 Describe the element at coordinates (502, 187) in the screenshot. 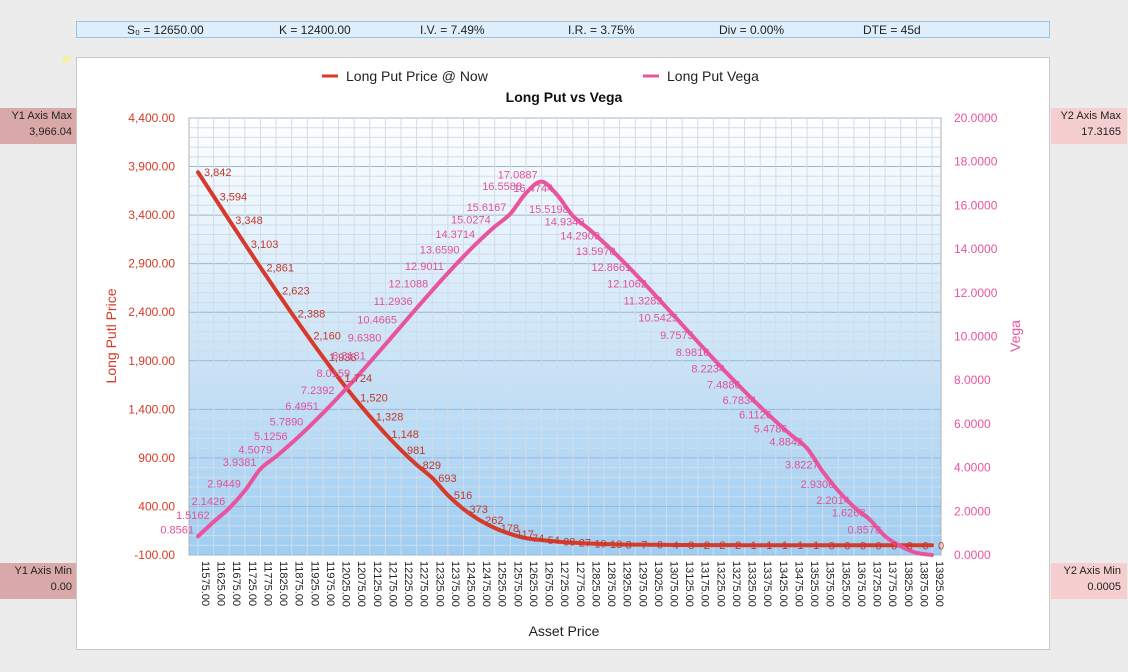

I see `vega-data-label: 16.5588` at that location.